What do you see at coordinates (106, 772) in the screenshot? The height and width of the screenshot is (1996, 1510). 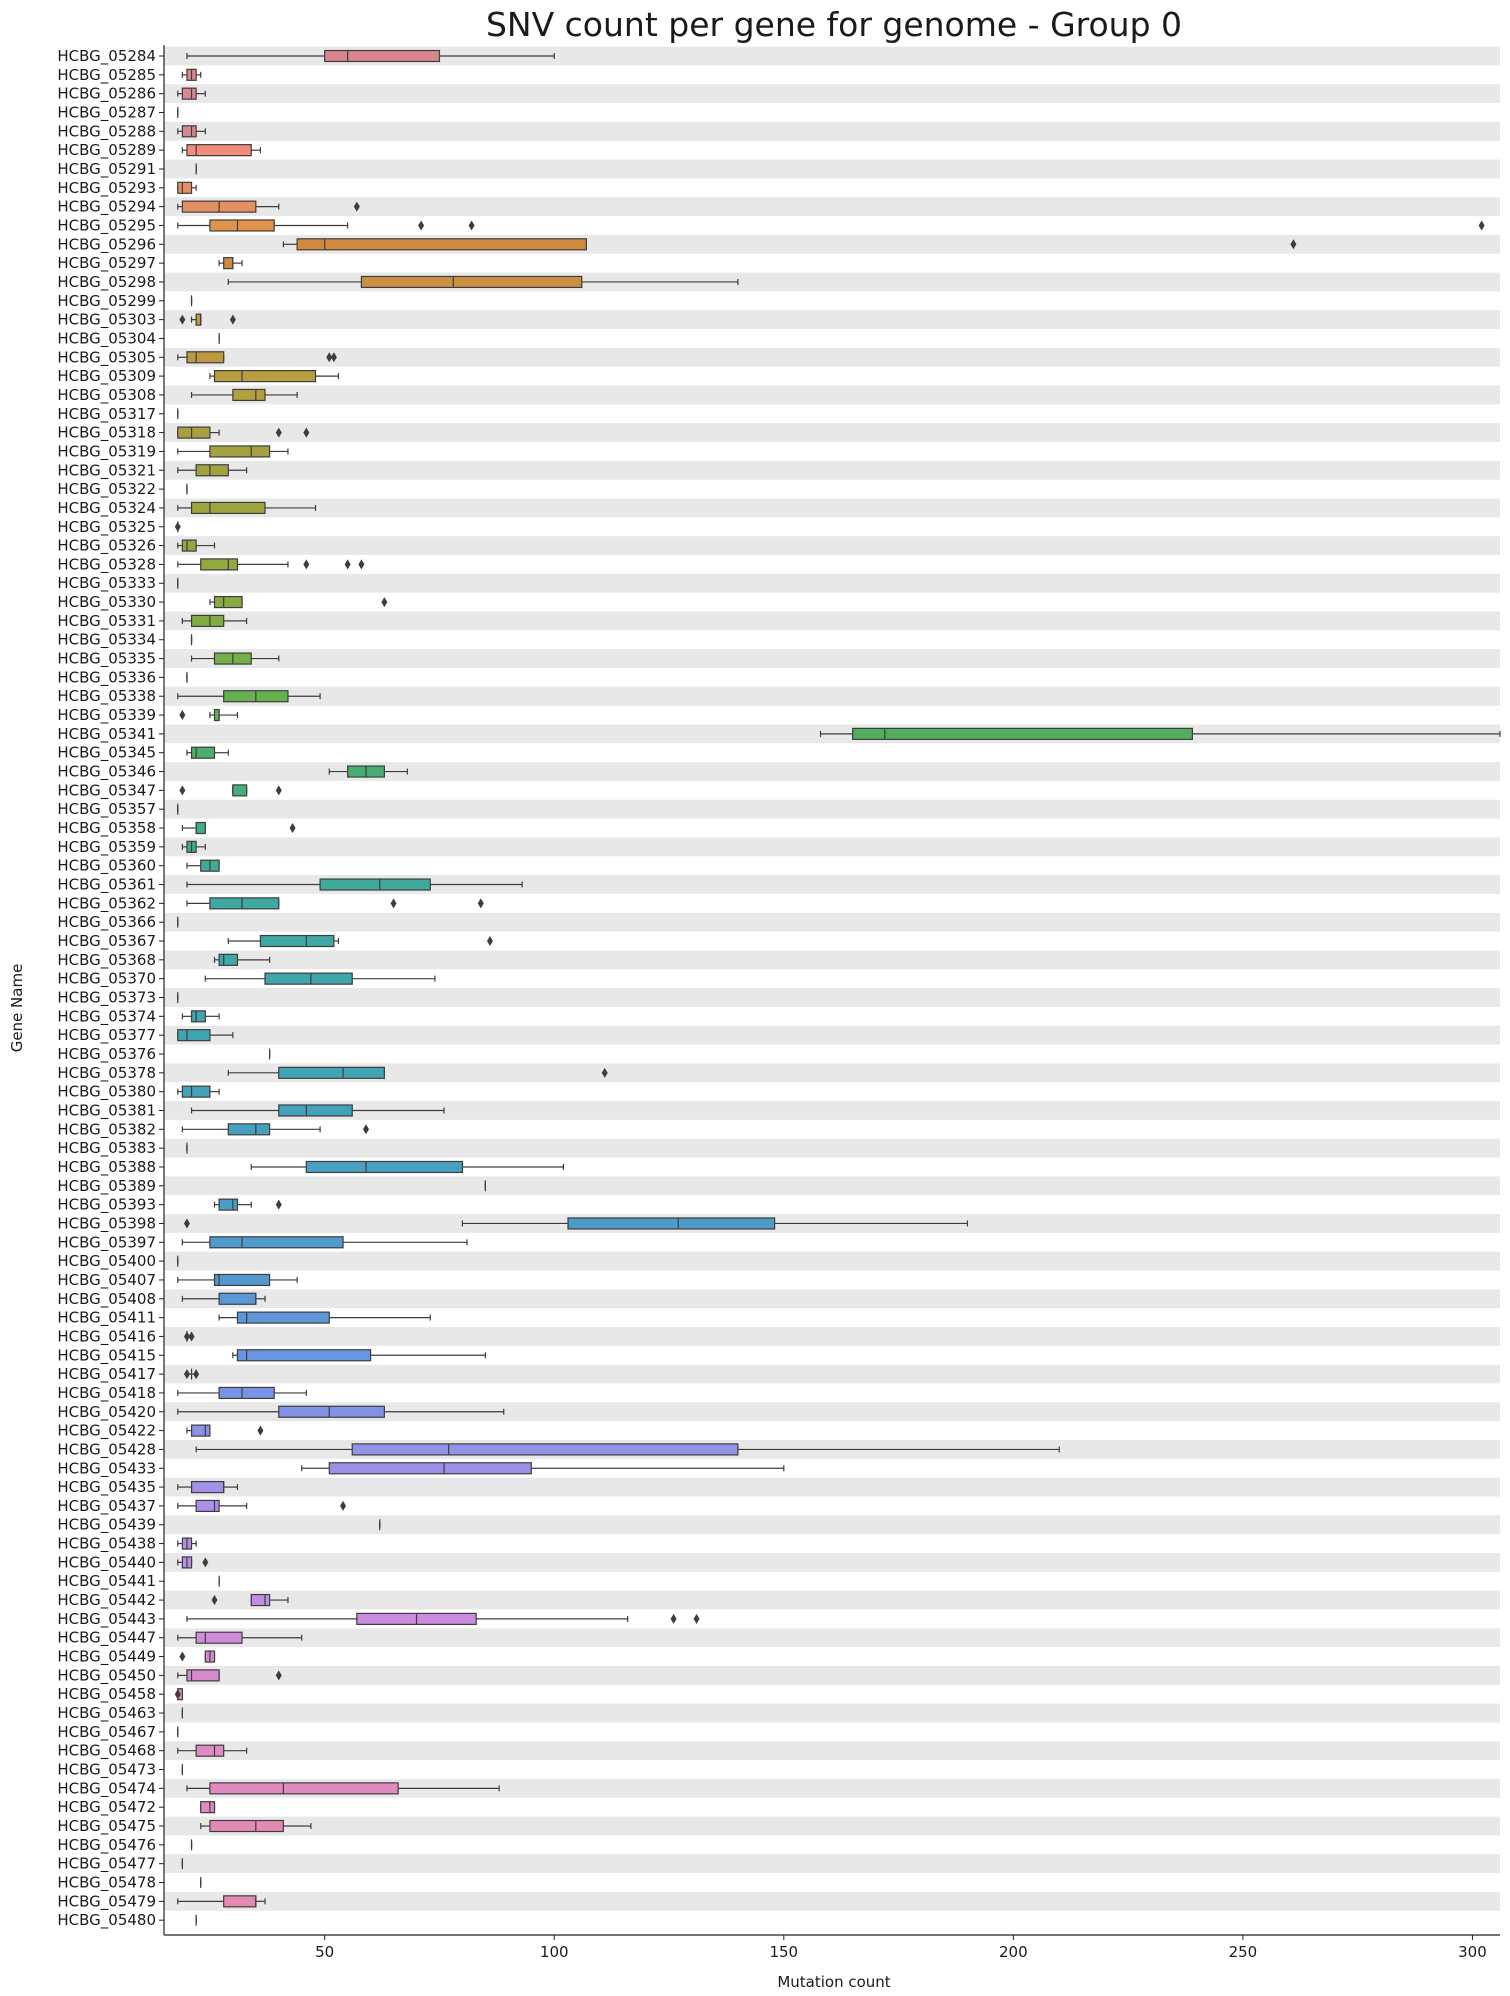 I see `y-tick-label: HCBG_05346` at bounding box center [106, 772].